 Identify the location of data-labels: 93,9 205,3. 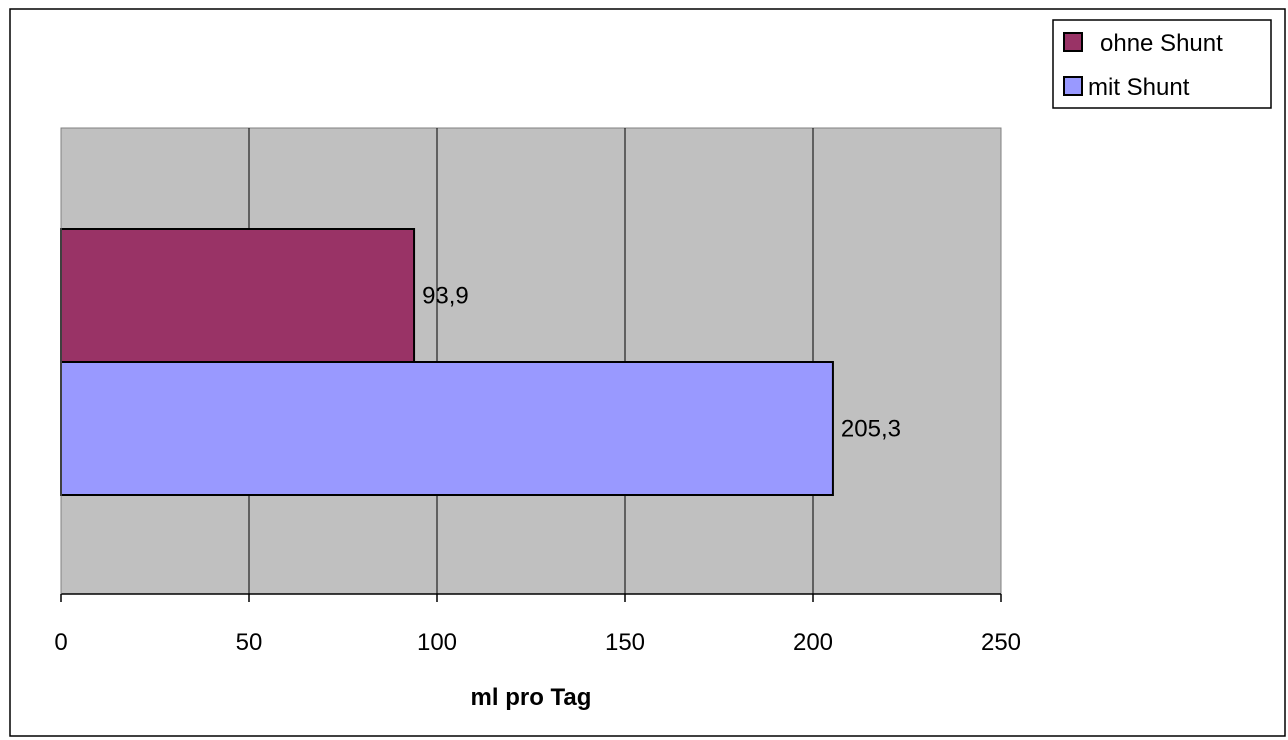
(661, 363).